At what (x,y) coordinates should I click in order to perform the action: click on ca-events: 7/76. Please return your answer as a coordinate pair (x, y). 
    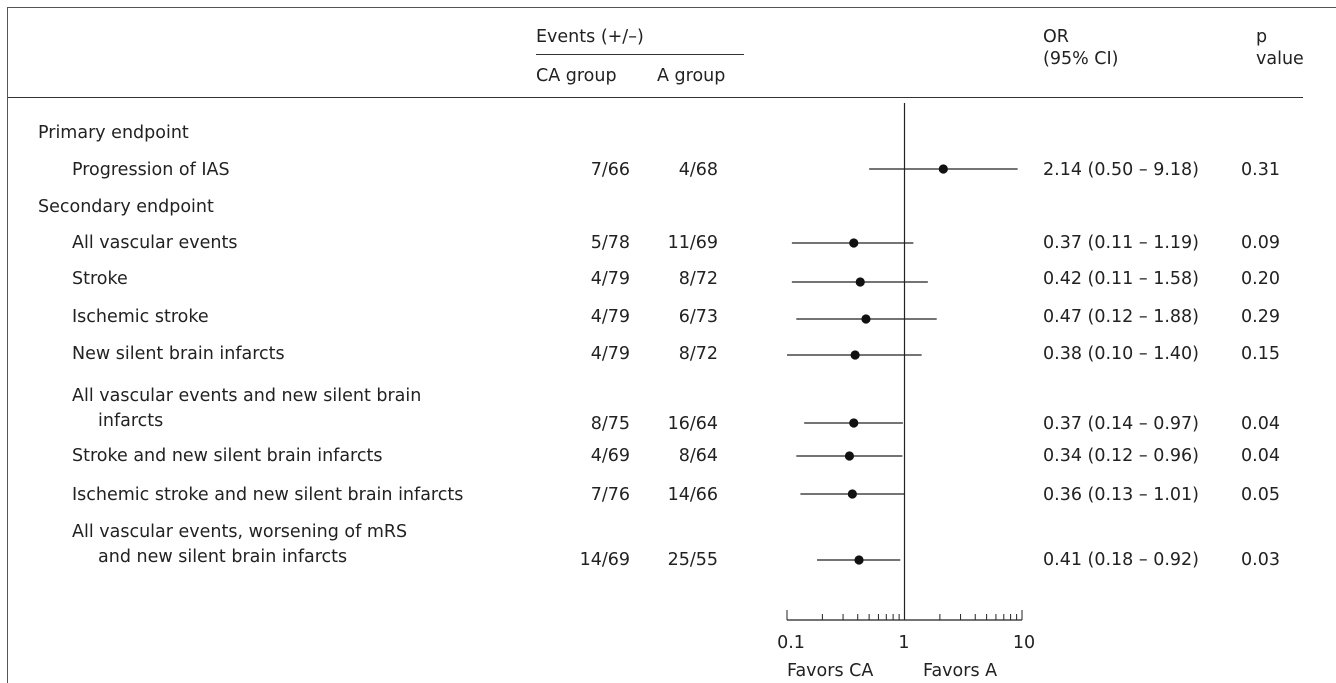
    Looking at the image, I should click on (610, 495).